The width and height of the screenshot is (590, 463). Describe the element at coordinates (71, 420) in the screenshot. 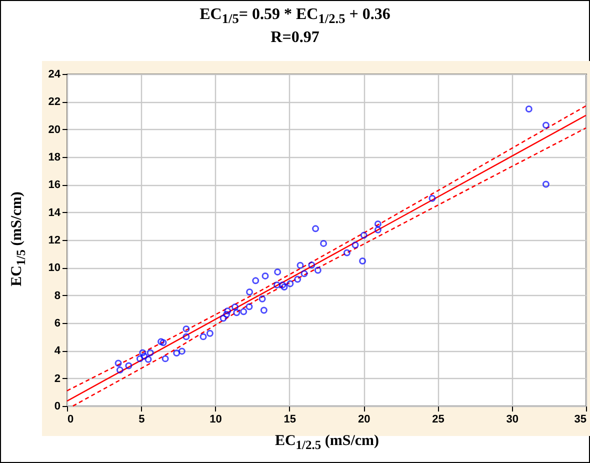

I see `x-tick-label: 0` at that location.